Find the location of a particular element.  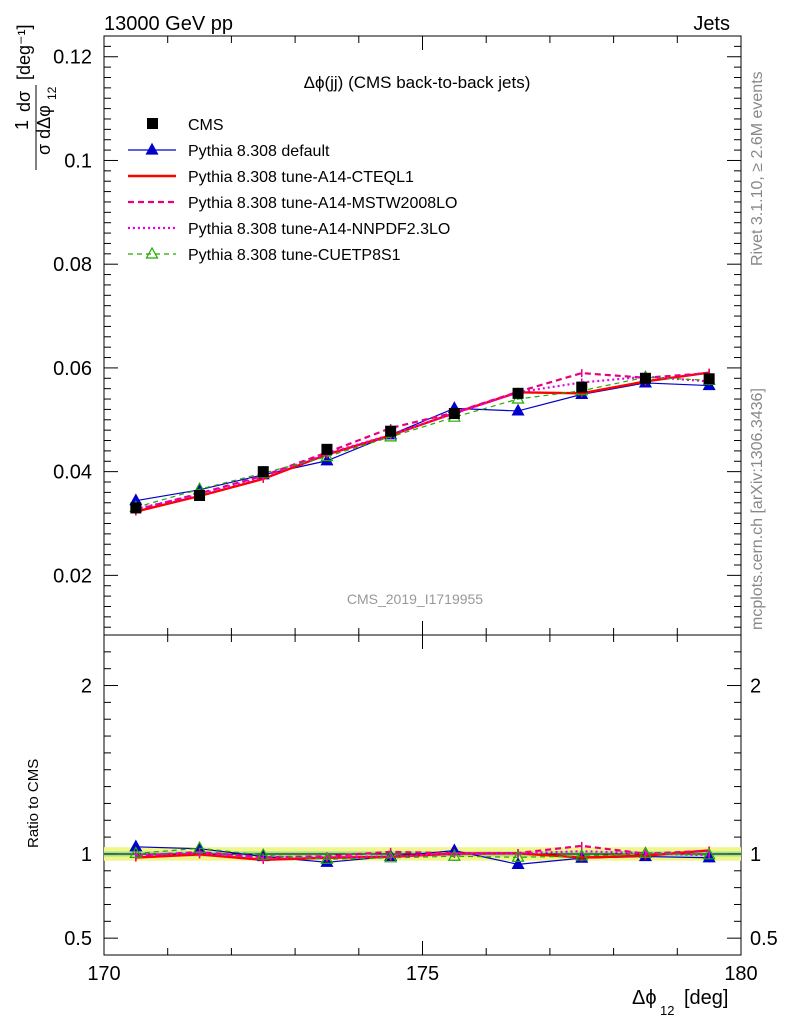

header-left: 13000 GeV pp is located at coordinates (168, 24).